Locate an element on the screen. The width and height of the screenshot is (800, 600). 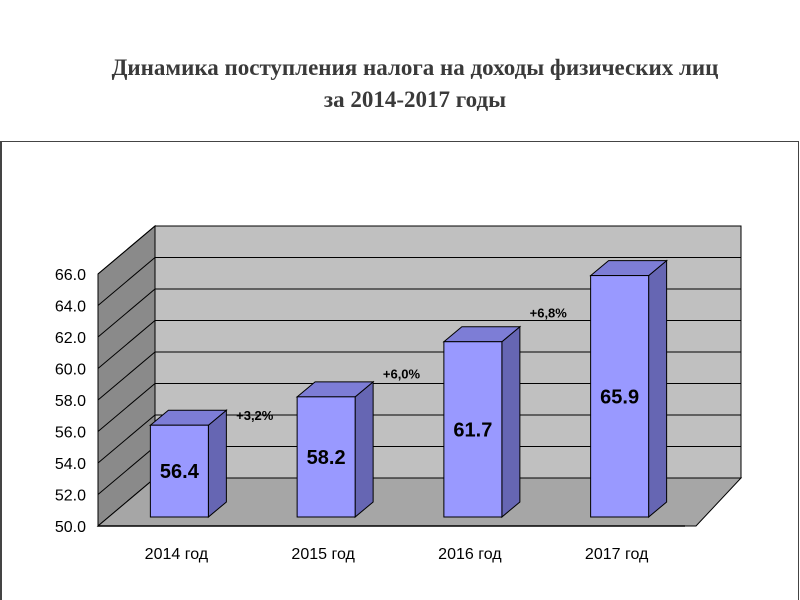
chart-title-line-2: за 2014-2017 годы is located at coordinates (415, 99).